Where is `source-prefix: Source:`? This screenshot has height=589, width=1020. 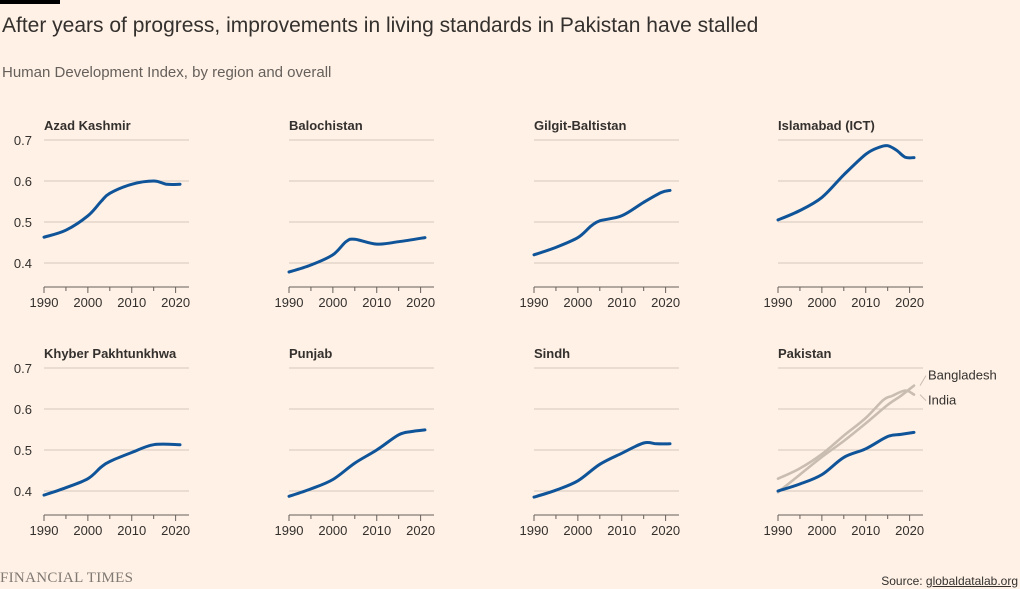
source-prefix: Source: is located at coordinates (903, 581).